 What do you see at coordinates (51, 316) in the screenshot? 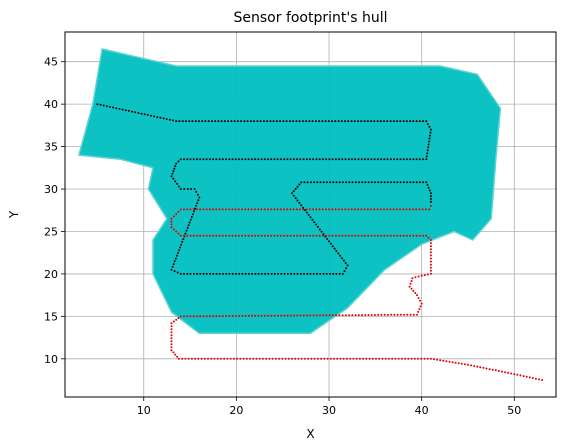
I see `y-tick-label: 15` at bounding box center [51, 316].